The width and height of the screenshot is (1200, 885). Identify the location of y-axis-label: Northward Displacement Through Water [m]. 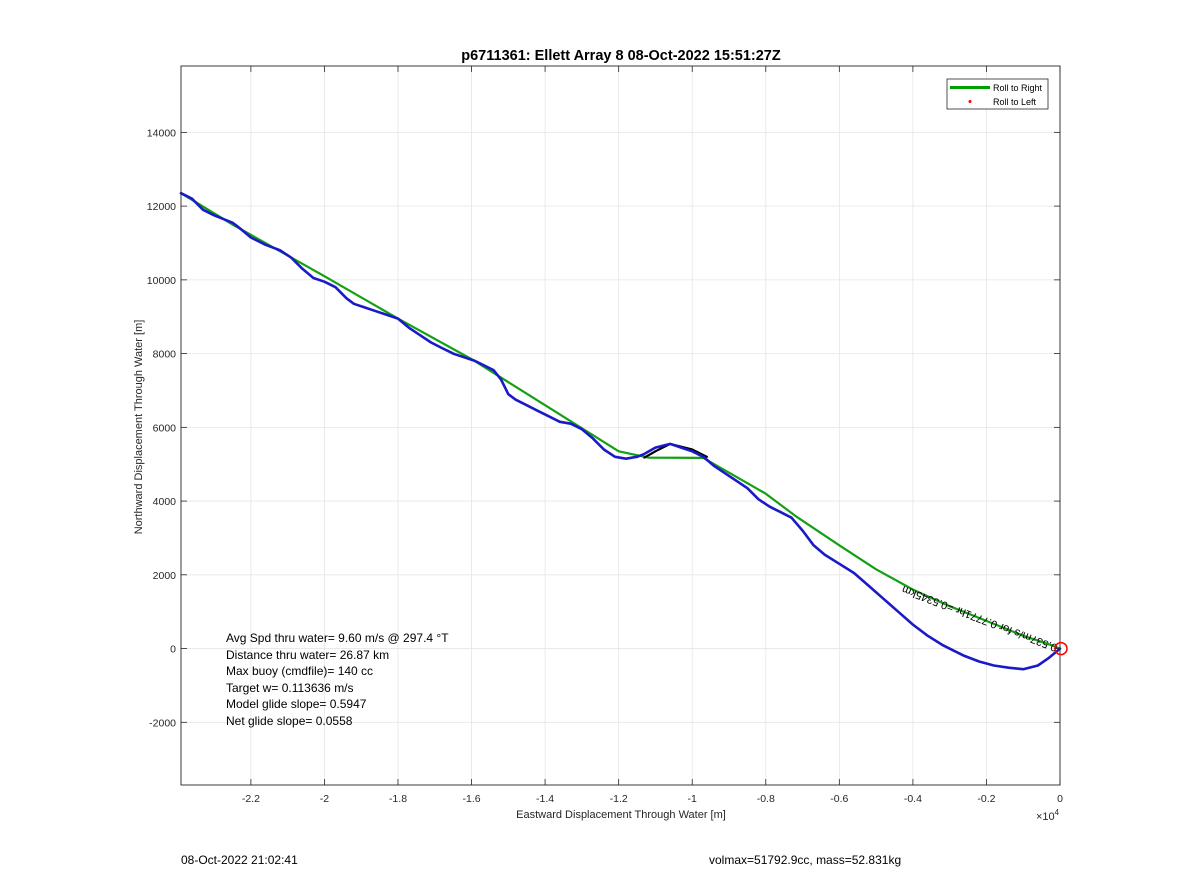
(139, 427).